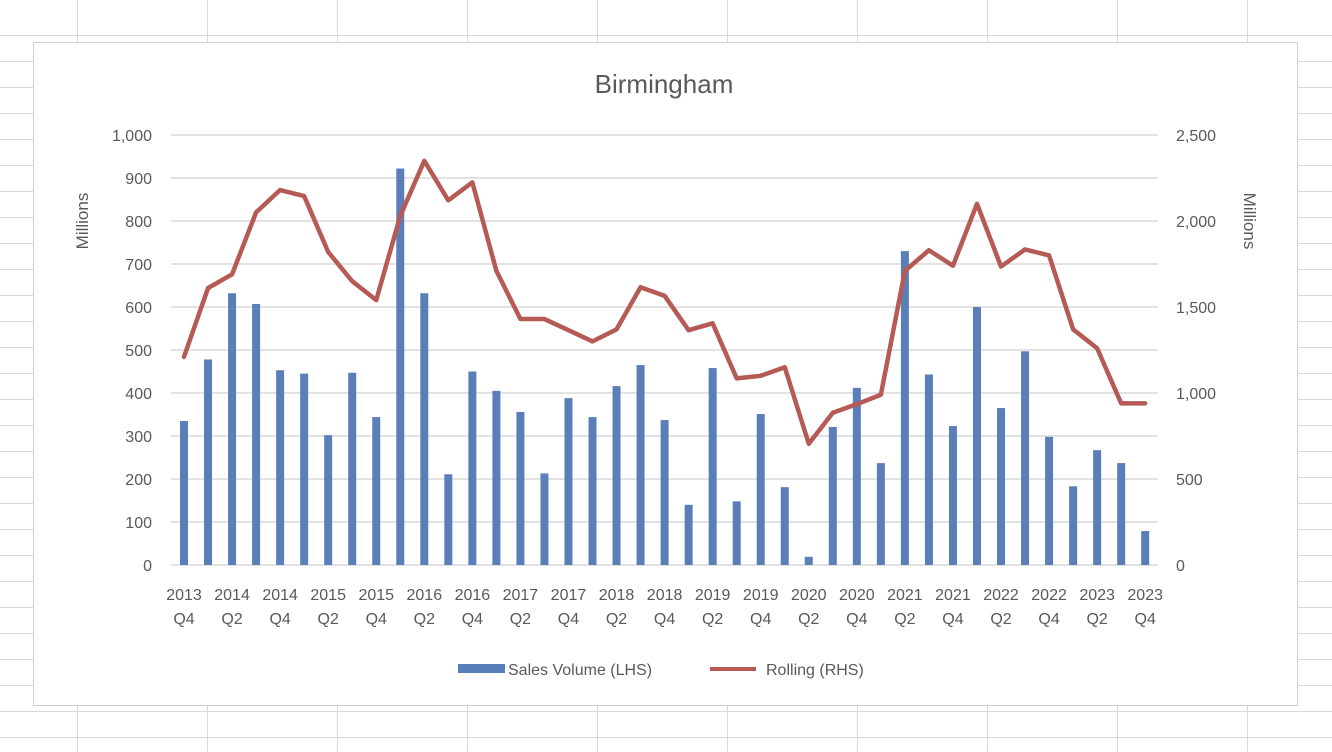 The image size is (1332, 752). I want to click on y-tick-right: 2,000, so click(1196, 222).